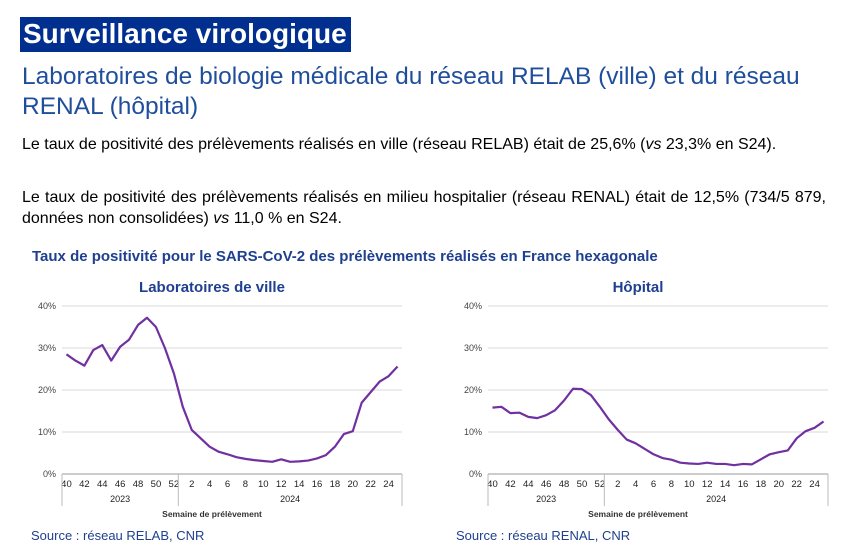 The width and height of the screenshot is (856, 558). I want to click on text: 11,0 % en S24., so click(285, 218).